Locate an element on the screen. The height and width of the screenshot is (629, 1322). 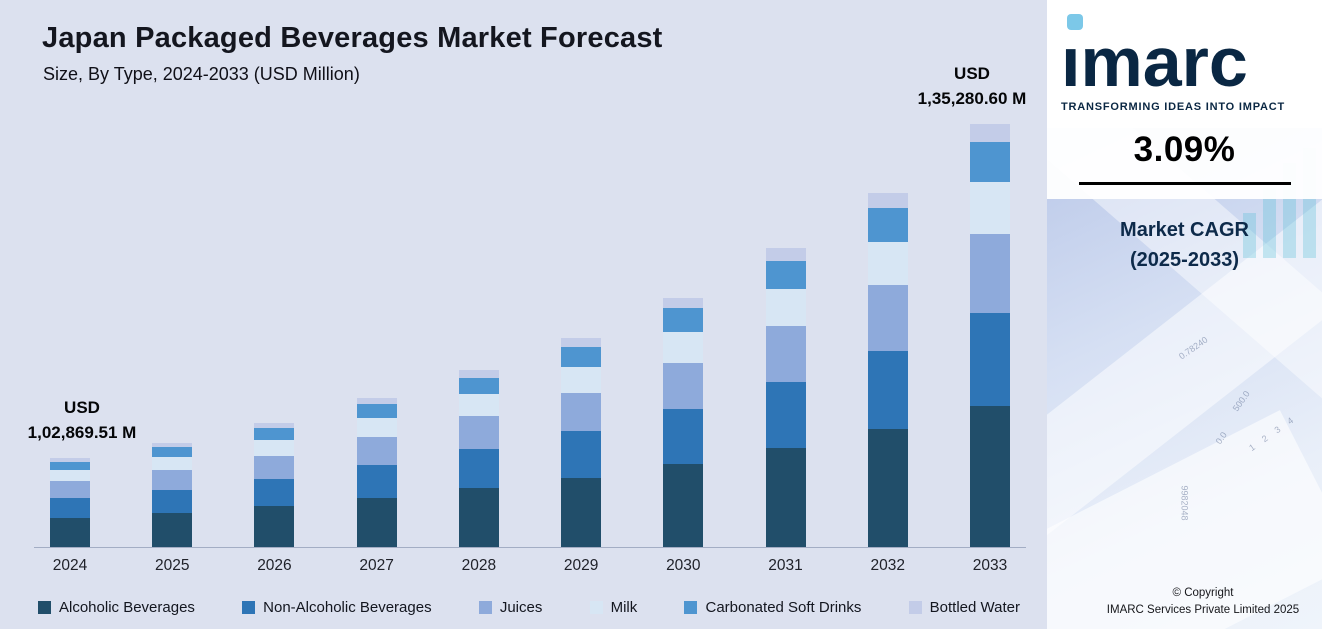
segment-carbonated-soft-drinks-2033 is located at coordinates (989, 162).